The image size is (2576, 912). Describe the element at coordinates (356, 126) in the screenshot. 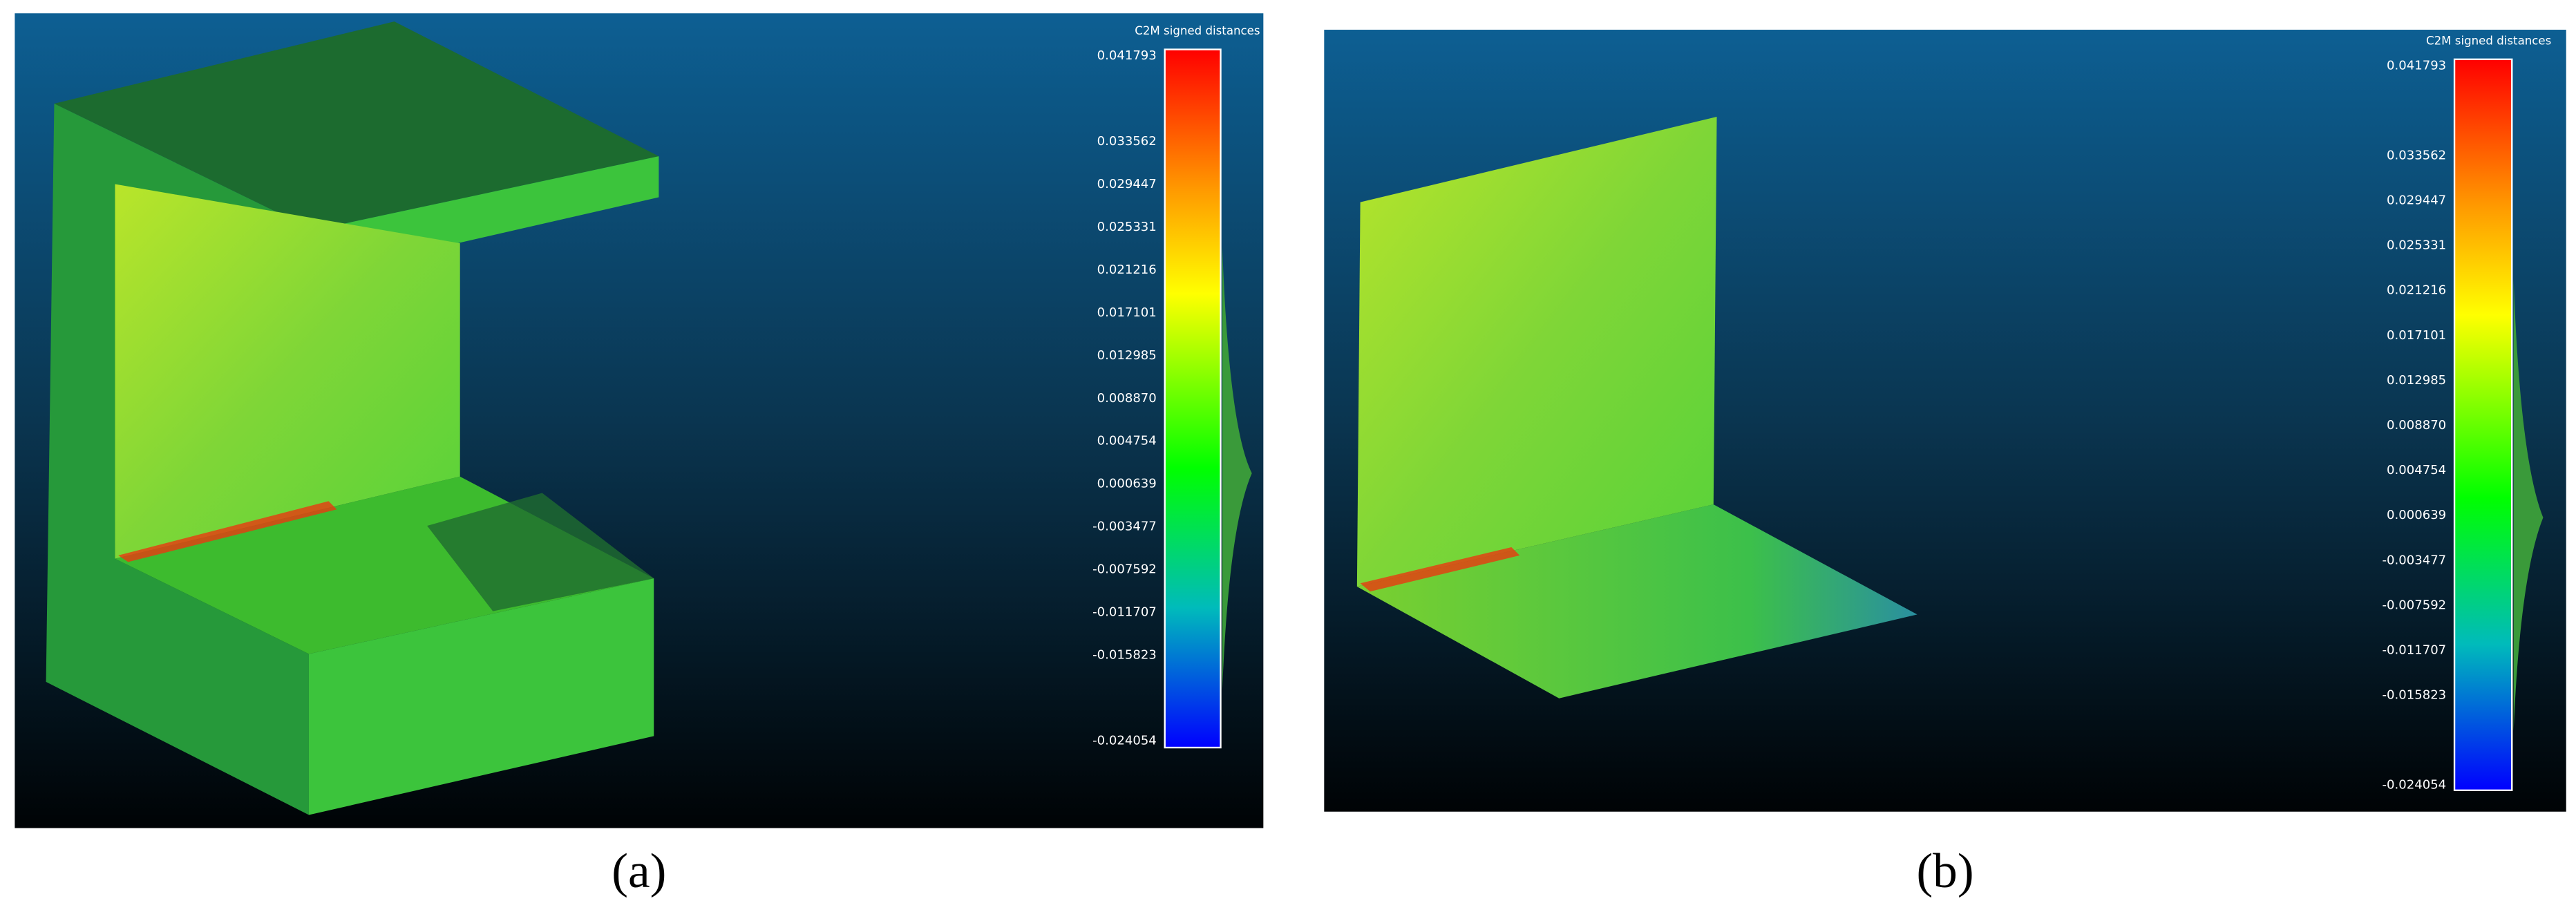

I see `slab-top` at that location.